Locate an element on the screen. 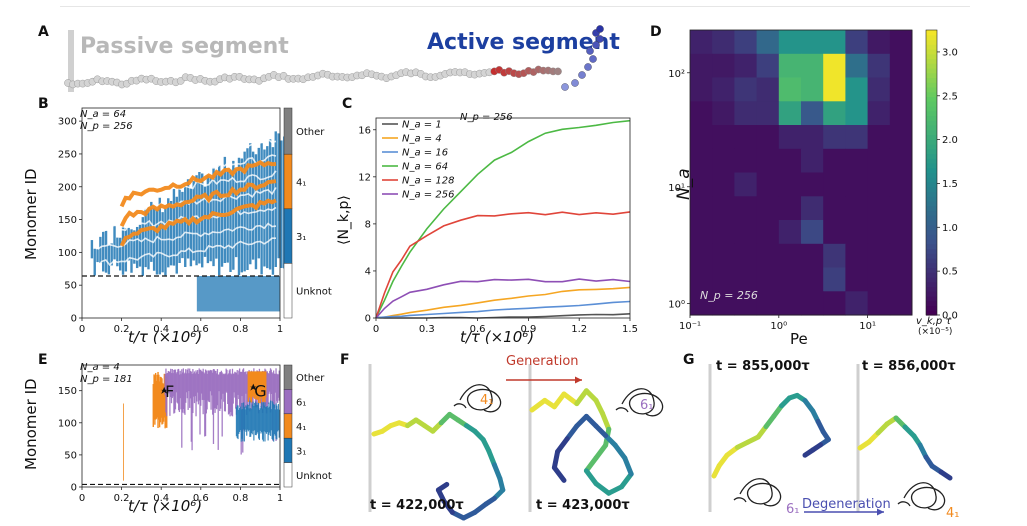 This screenshot has width=1027, height=526. g-chain-left is located at coordinates (809, 452).